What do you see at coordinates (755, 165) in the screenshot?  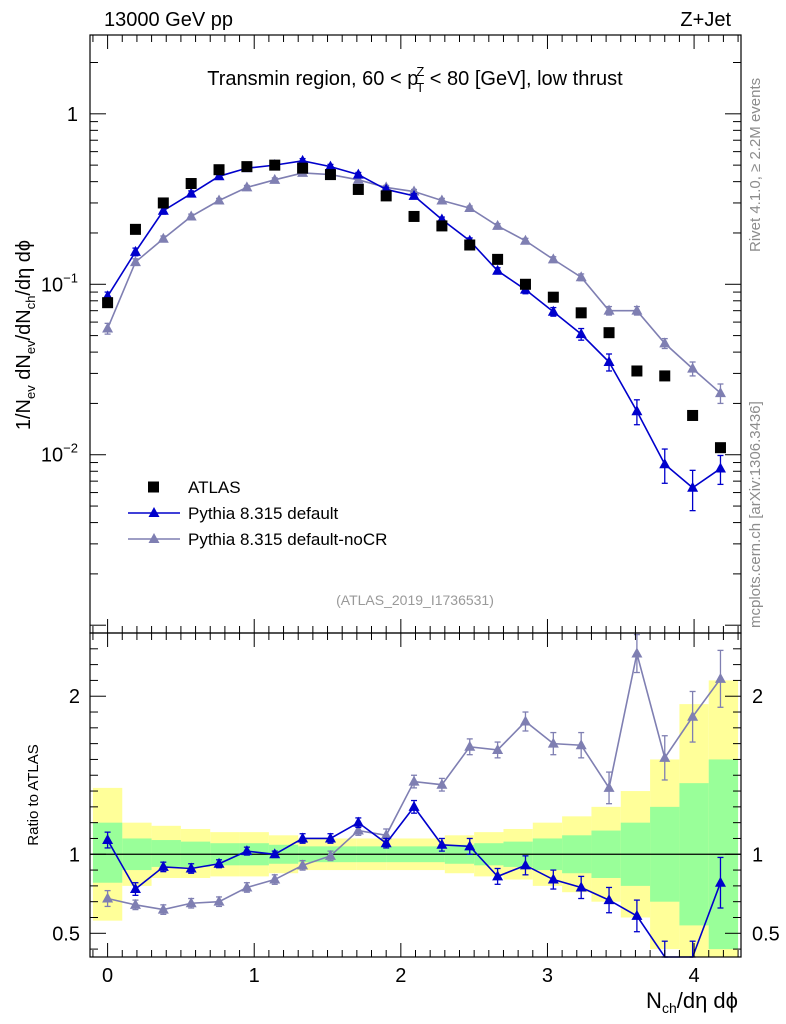 I see `rivet-label: Rivet 4.1.0, ≥ 2.2M events` at bounding box center [755, 165].